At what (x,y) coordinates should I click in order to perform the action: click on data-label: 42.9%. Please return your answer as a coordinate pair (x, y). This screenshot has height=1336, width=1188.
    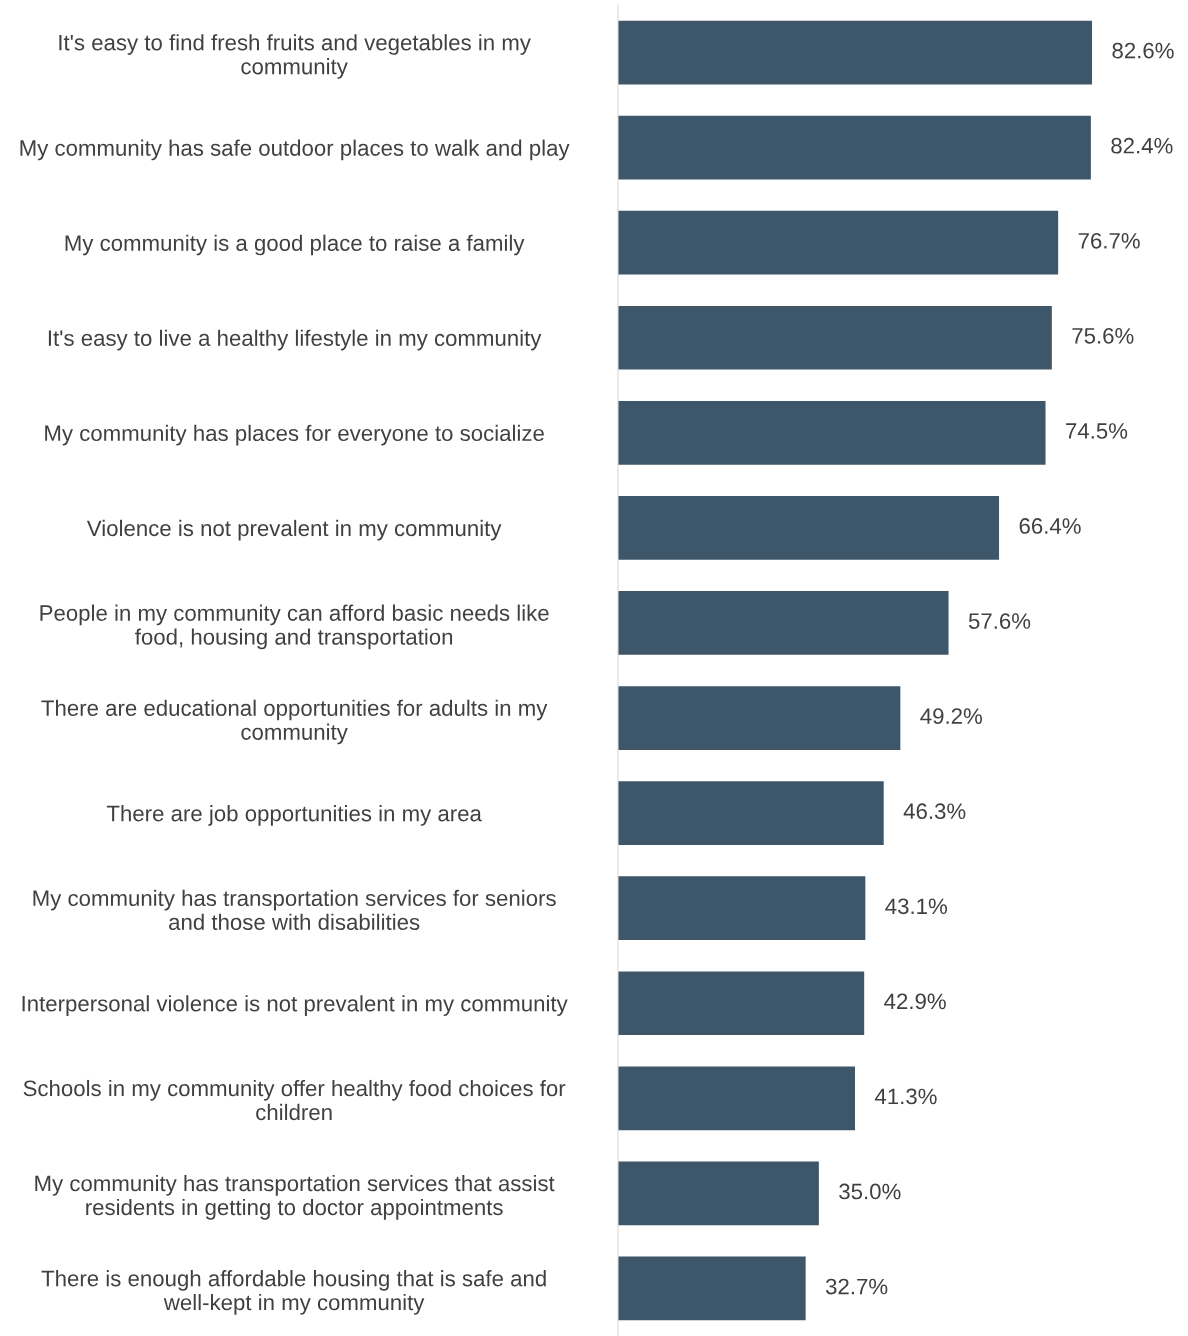
    Looking at the image, I should click on (915, 1001).